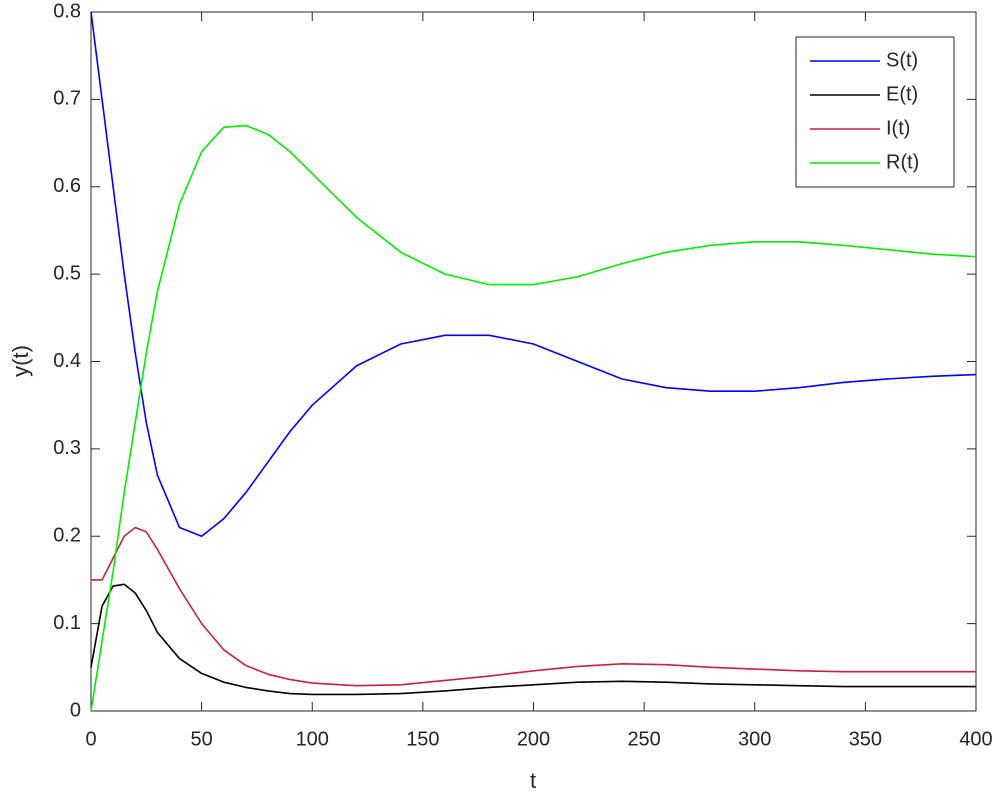 The image size is (1000, 797). What do you see at coordinates (422, 739) in the screenshot?
I see `x-tick-label: 150` at bounding box center [422, 739].